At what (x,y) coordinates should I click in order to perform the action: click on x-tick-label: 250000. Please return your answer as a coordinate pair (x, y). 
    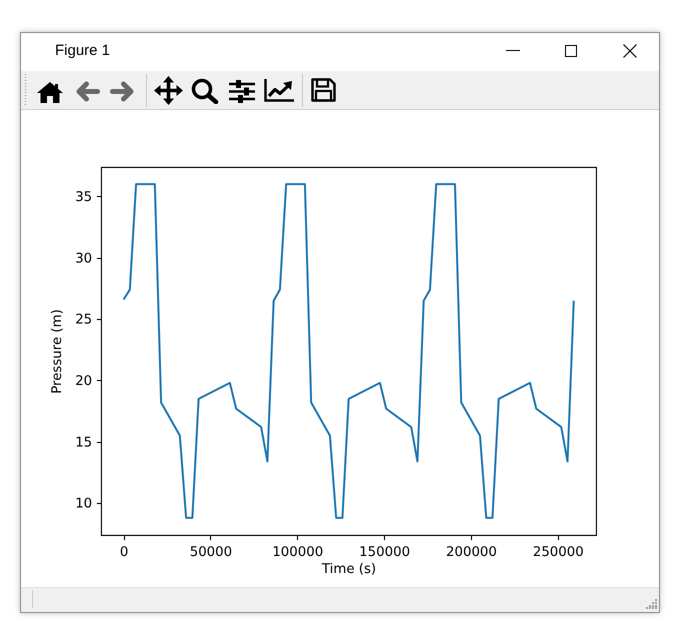
    Looking at the image, I should click on (558, 552).